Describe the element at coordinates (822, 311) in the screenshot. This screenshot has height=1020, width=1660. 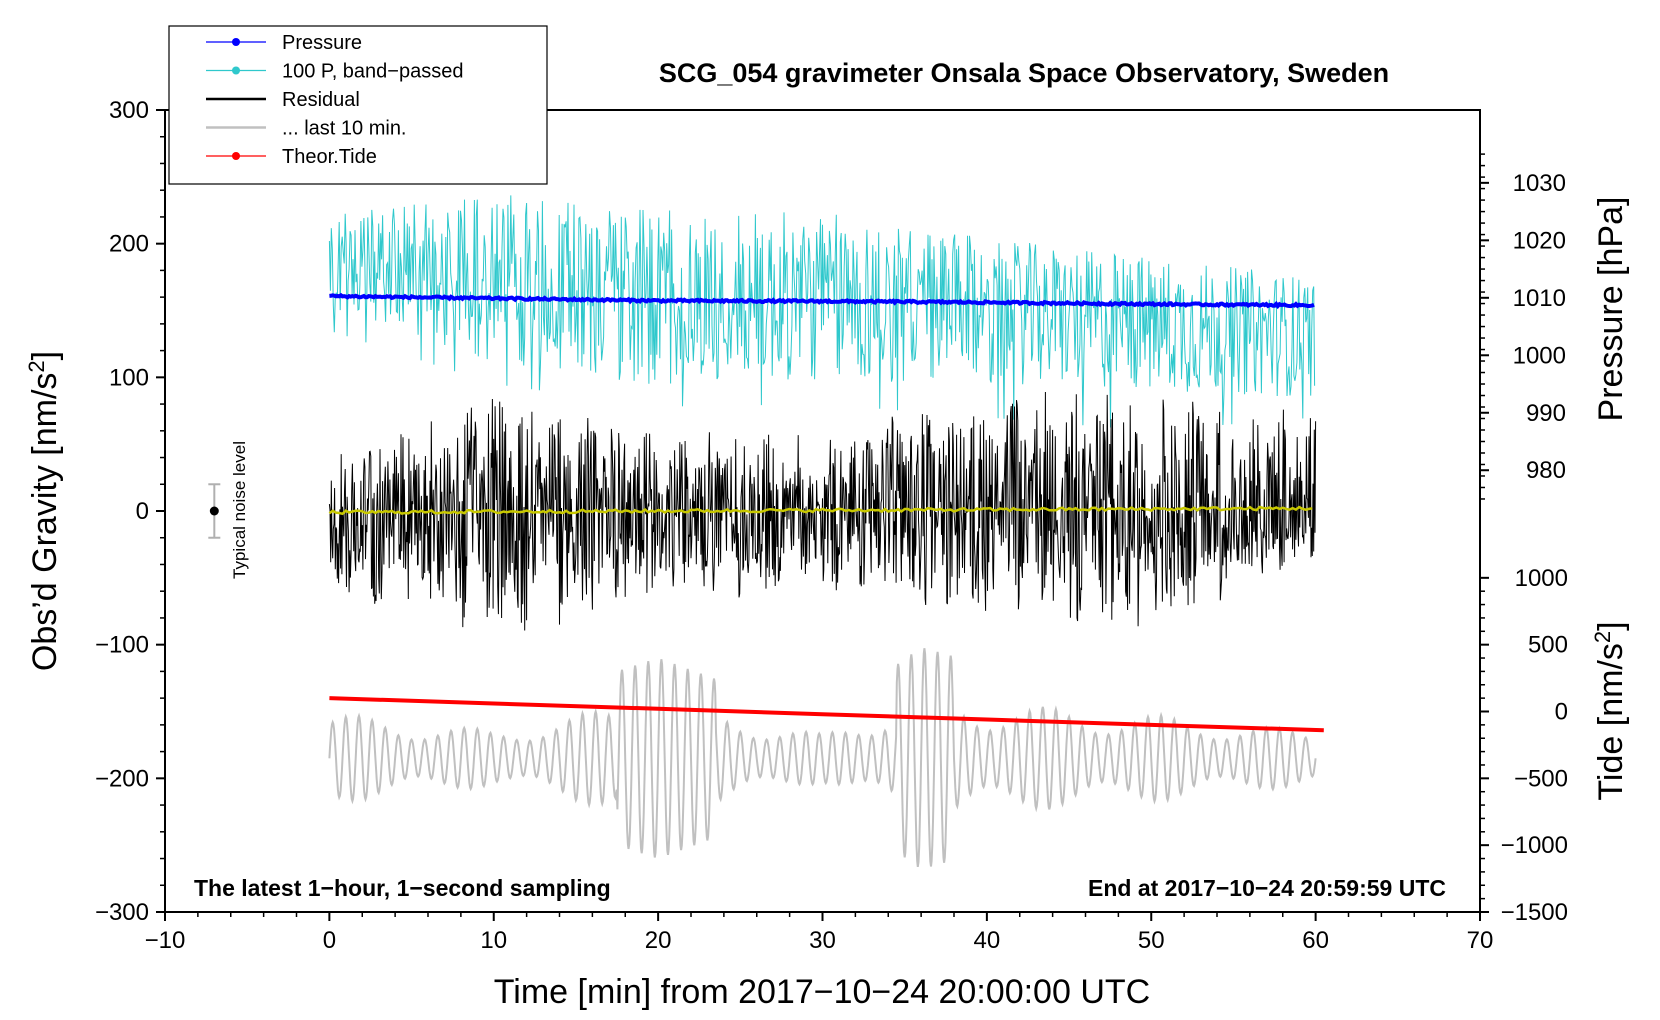
I see `series-pressure-band-passed` at that location.